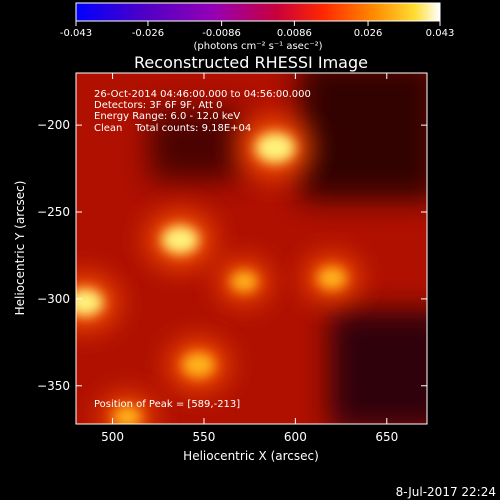  I want to click on annotation-line-1: 26-Oct-2014 04:46:00.000 to 04:56:00.000, so click(202, 94).